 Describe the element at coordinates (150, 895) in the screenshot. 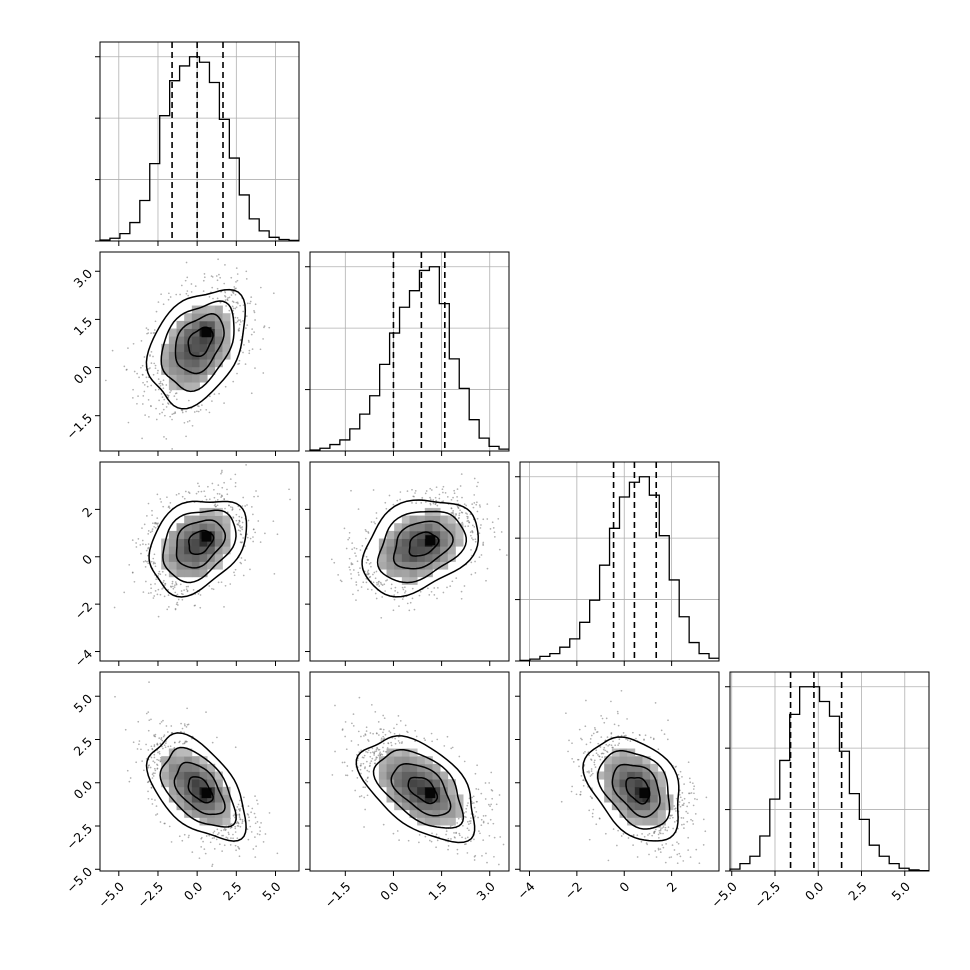

I see `x-tick-label-0-1: −2.5` at that location.